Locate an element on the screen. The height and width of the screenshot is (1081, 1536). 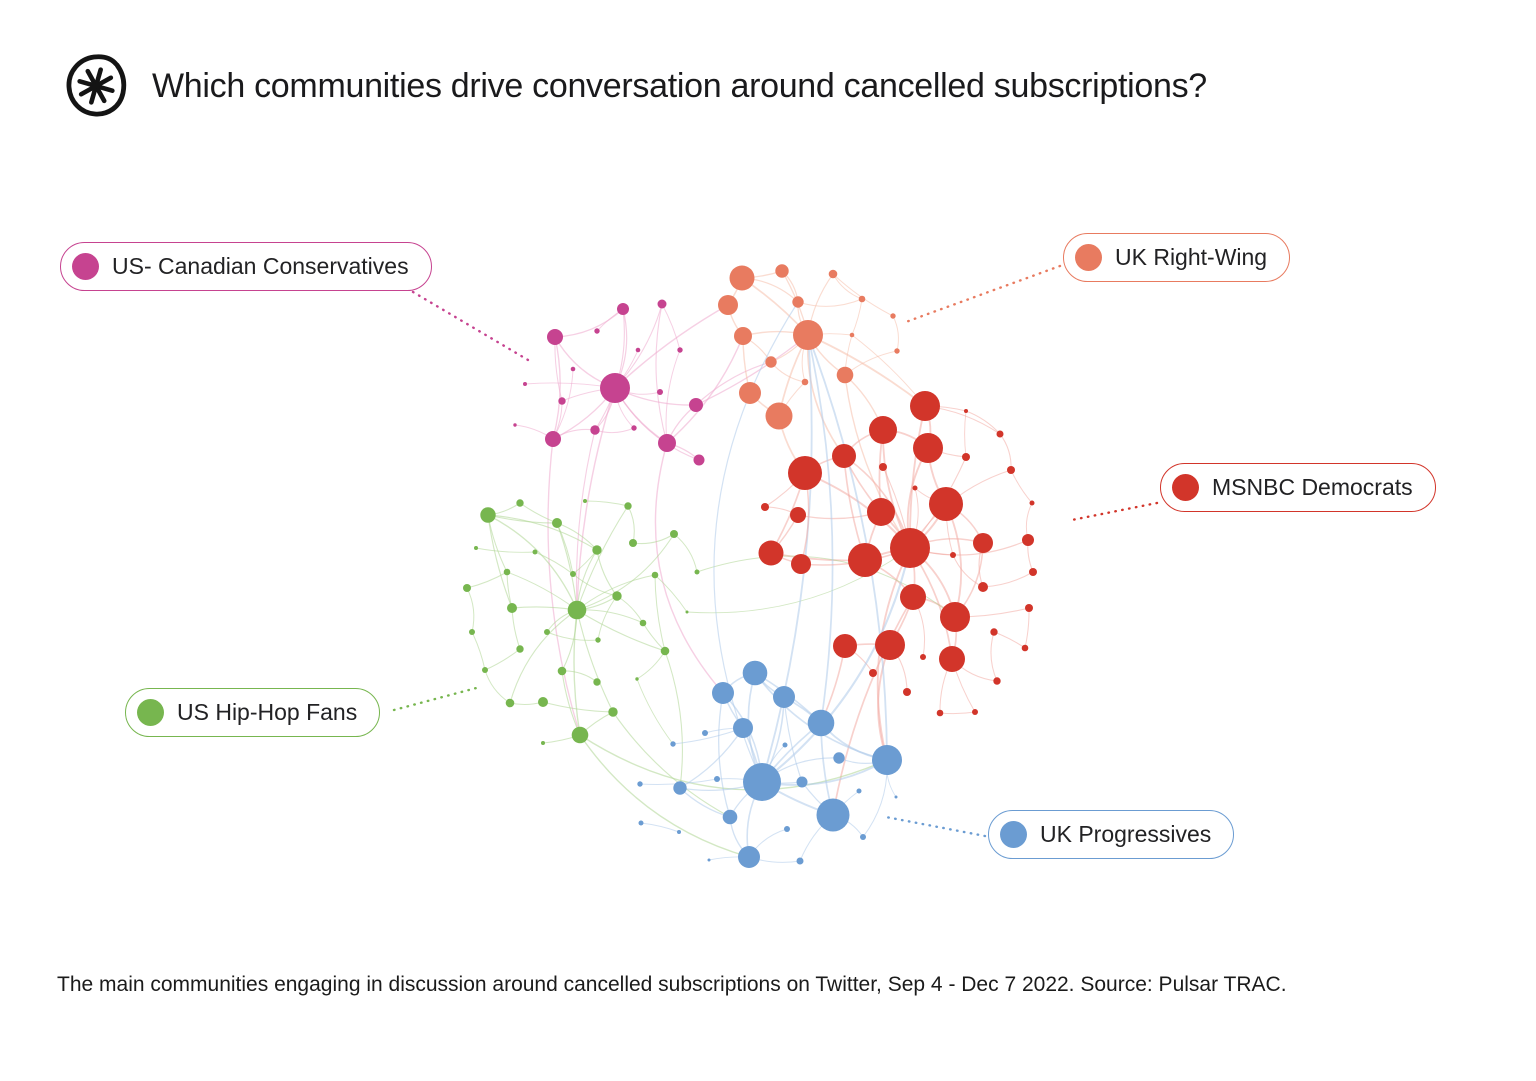
community-label-text: UK Right-Wing is located at coordinates (1191, 257).